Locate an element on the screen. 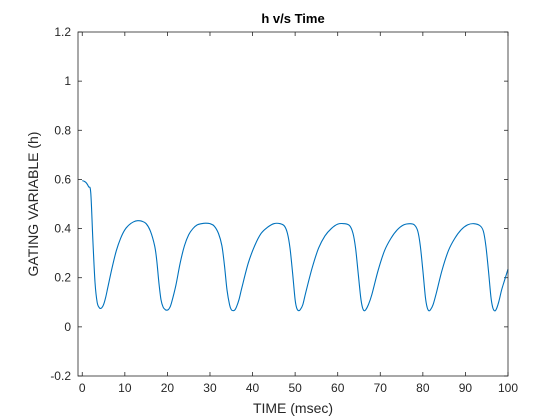 This screenshot has width=560, height=420. chart-title: h v/s Time is located at coordinates (292, 18).